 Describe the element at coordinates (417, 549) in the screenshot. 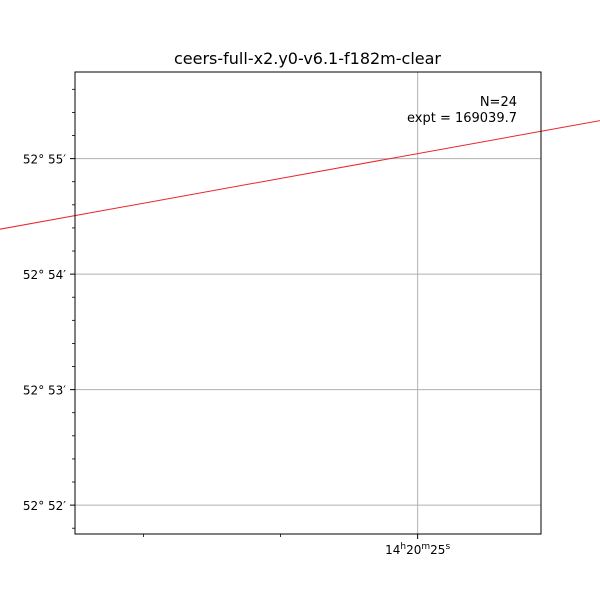

I see `x-tick-label: 14h20m25s` at that location.